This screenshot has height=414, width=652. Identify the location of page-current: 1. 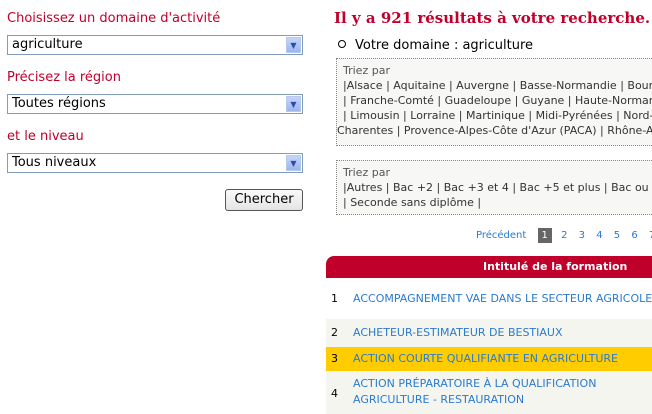
(544, 235).